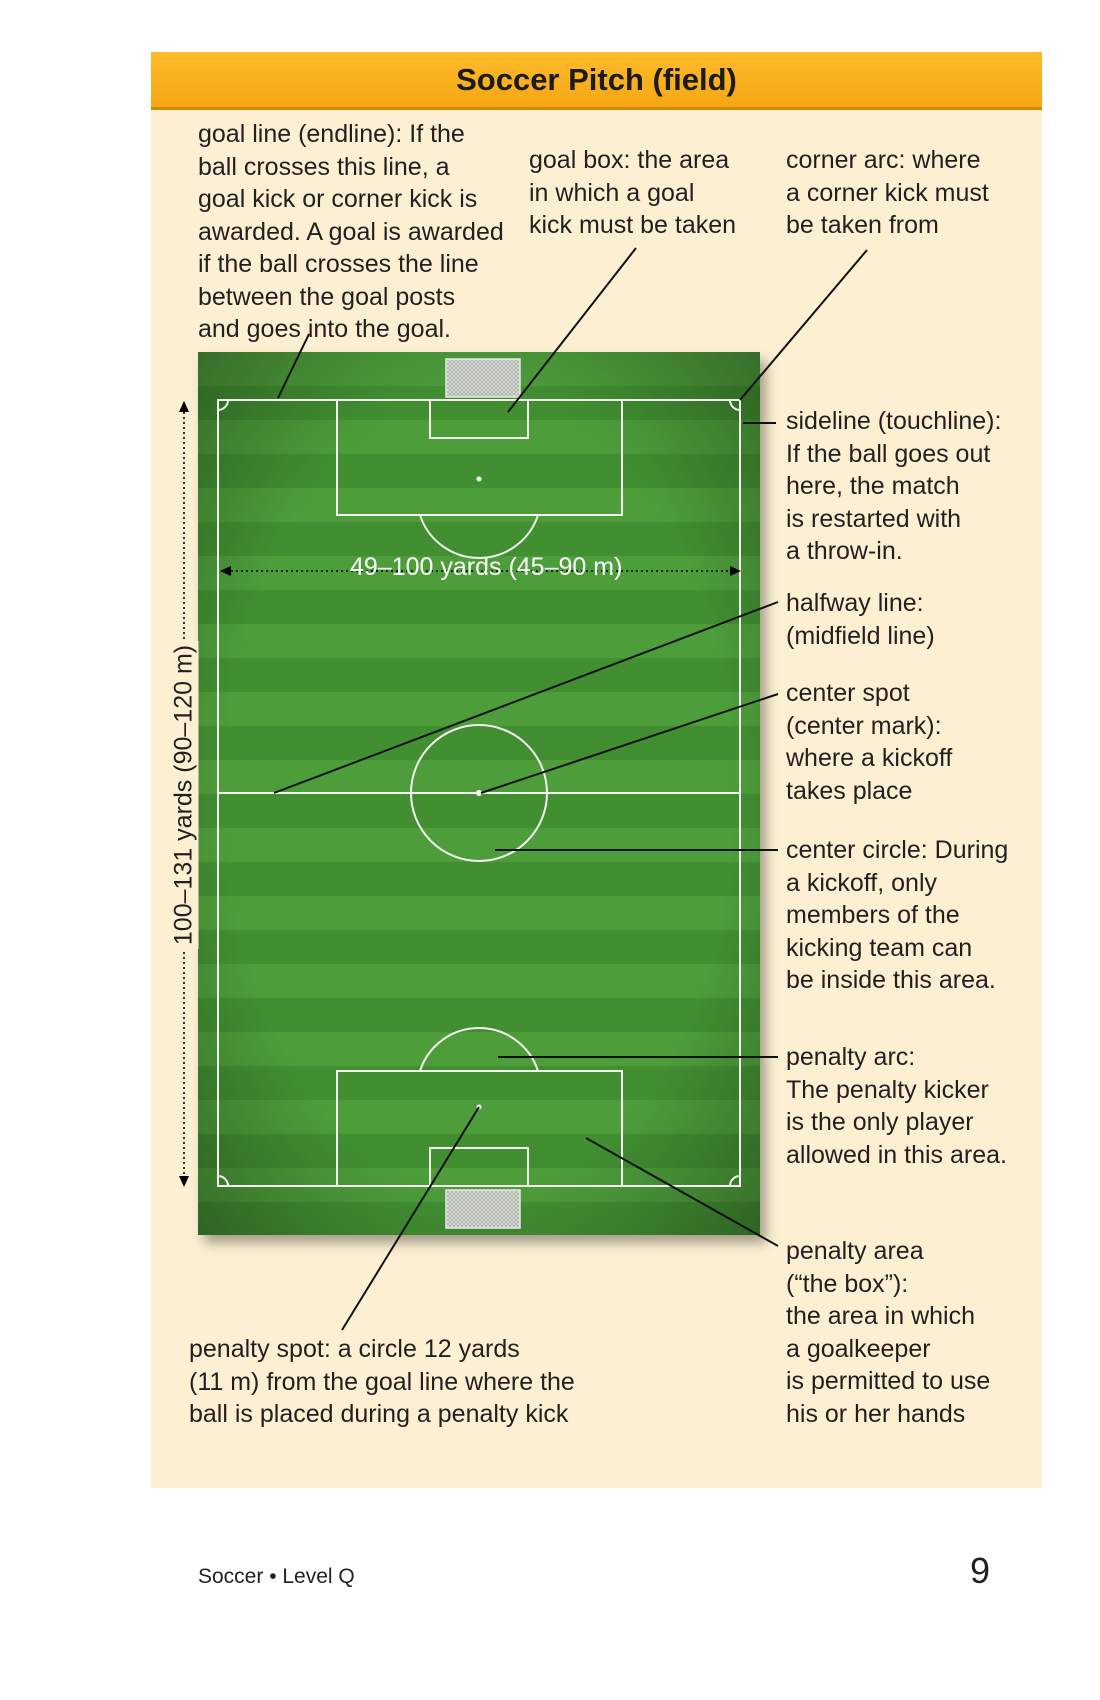 The image size is (1100, 1700). What do you see at coordinates (735, 1181) in the screenshot?
I see `corner-arc-br` at bounding box center [735, 1181].